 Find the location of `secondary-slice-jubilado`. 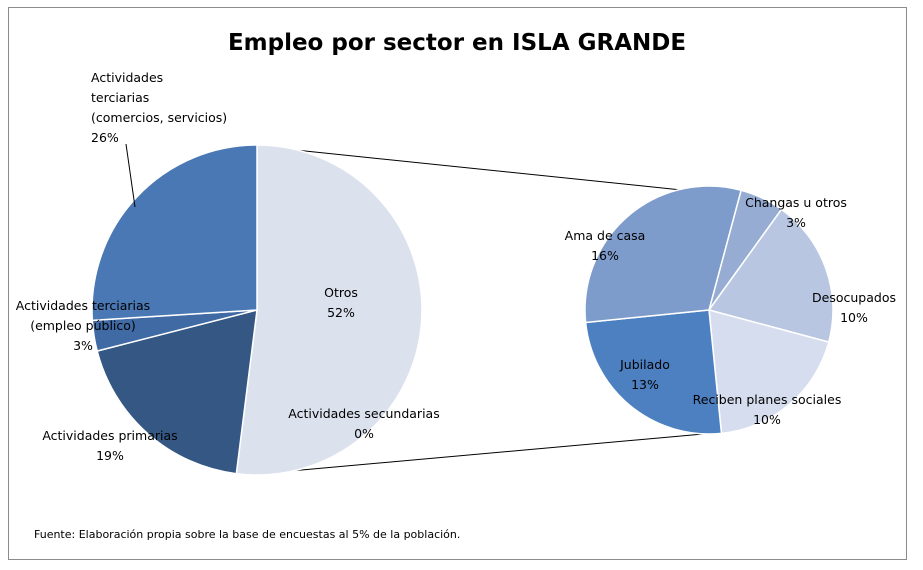

secondary-slice-jubilado is located at coordinates (653, 372).